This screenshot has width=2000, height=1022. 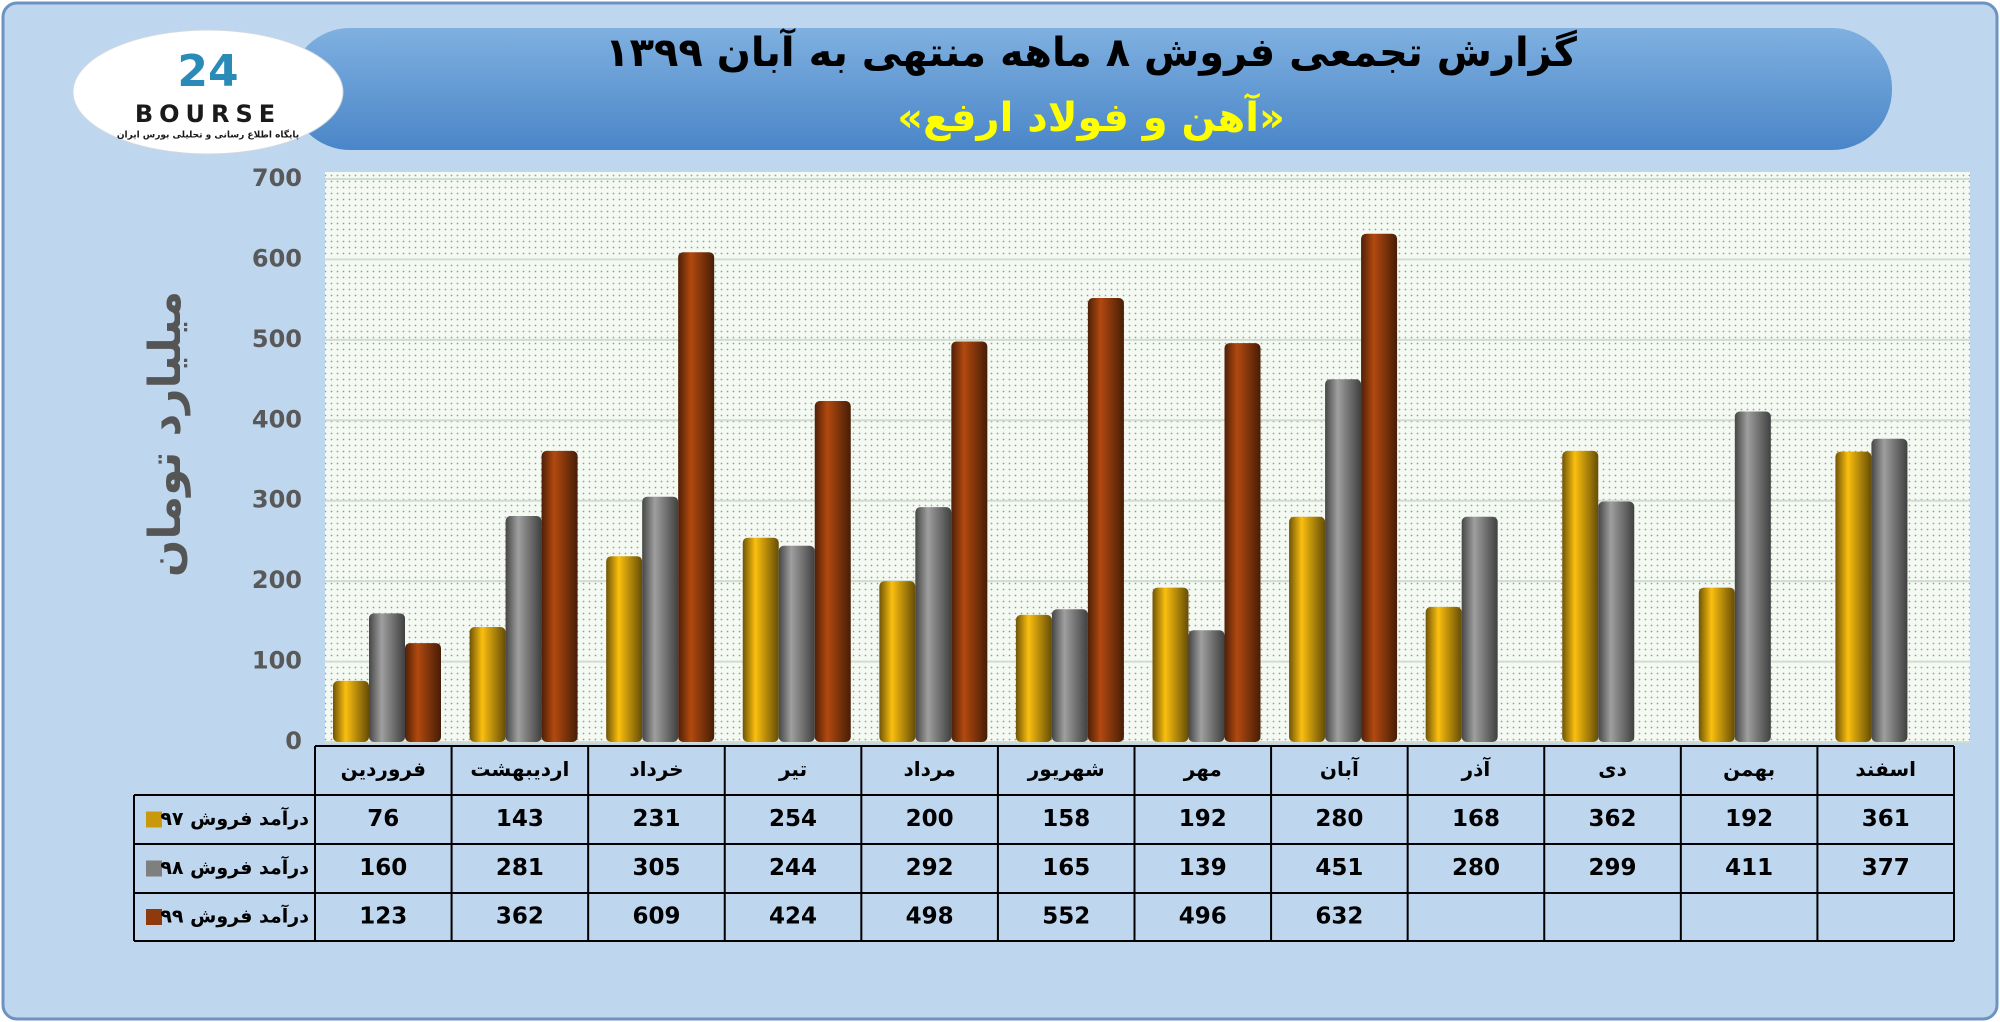 What do you see at coordinates (383, 819) in the screenshot?
I see `table-value: 76` at bounding box center [383, 819].